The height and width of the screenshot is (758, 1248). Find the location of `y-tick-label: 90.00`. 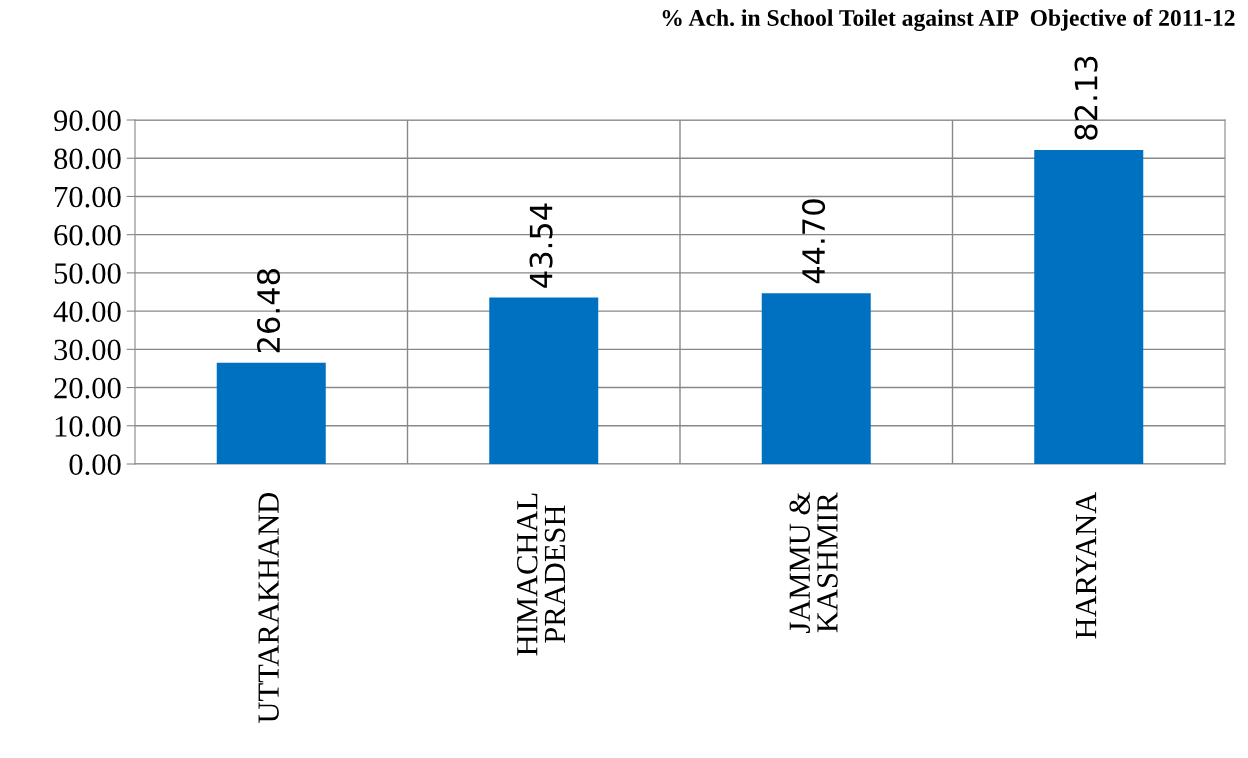

y-tick-label: 90.00 is located at coordinates (87, 121).